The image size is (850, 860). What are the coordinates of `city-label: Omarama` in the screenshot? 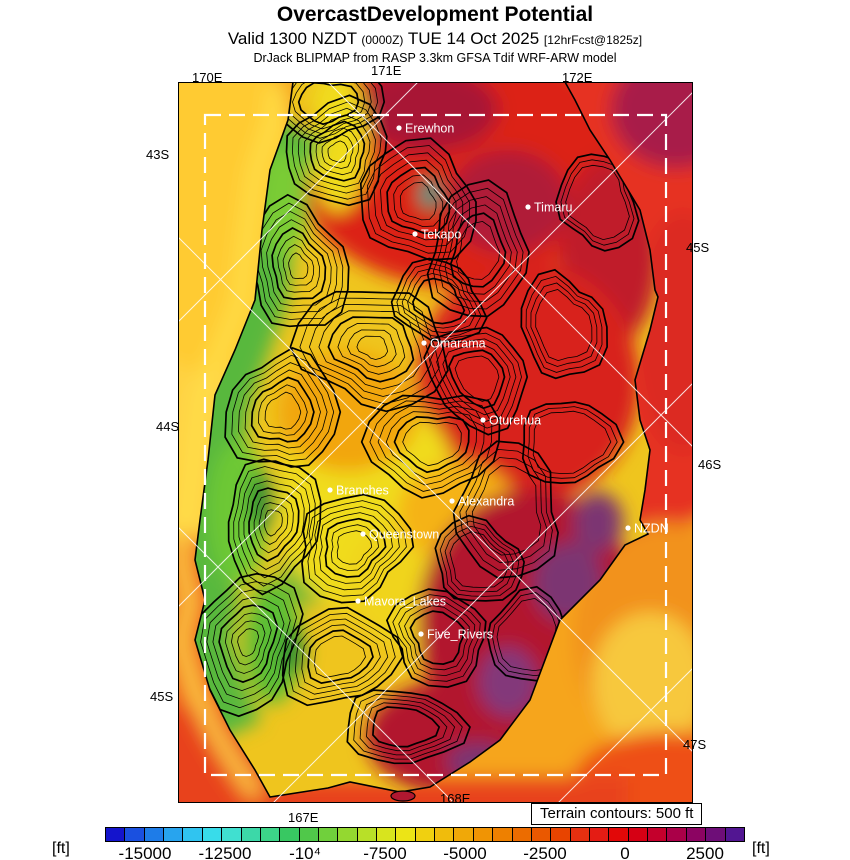 It's located at (458, 344).